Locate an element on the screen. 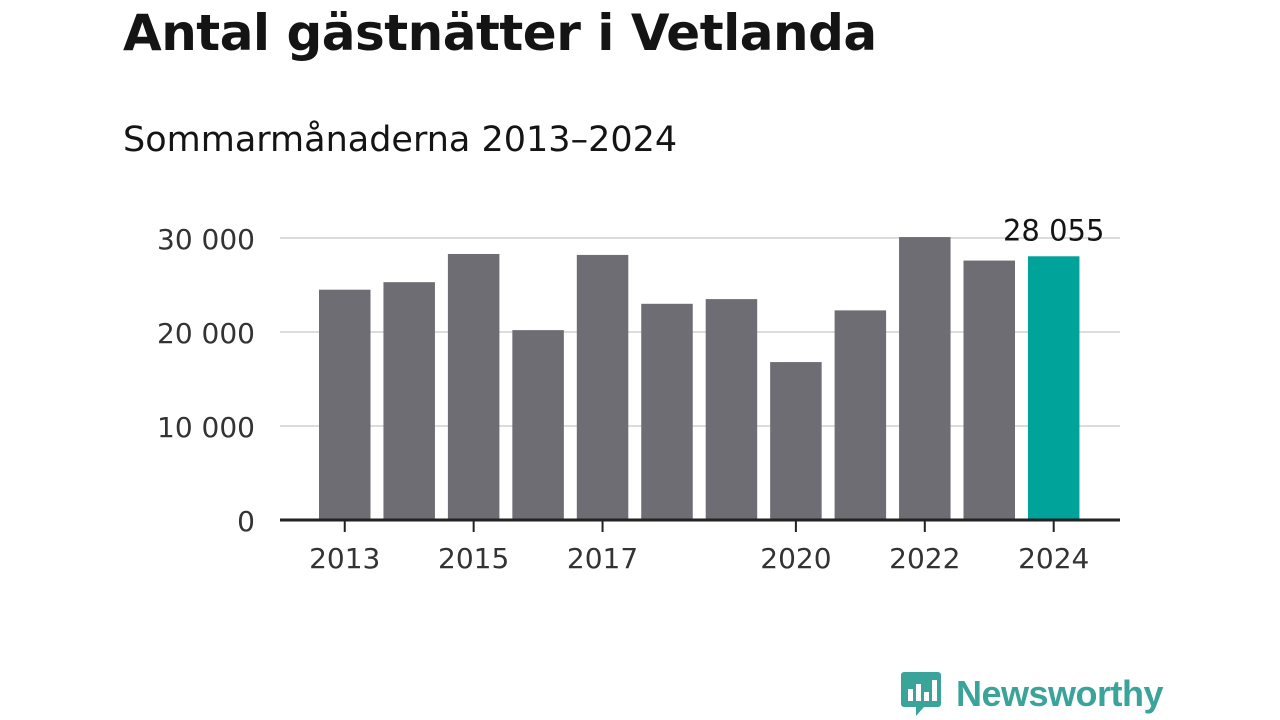  y-tick-label: 30 000 is located at coordinates (206, 239).